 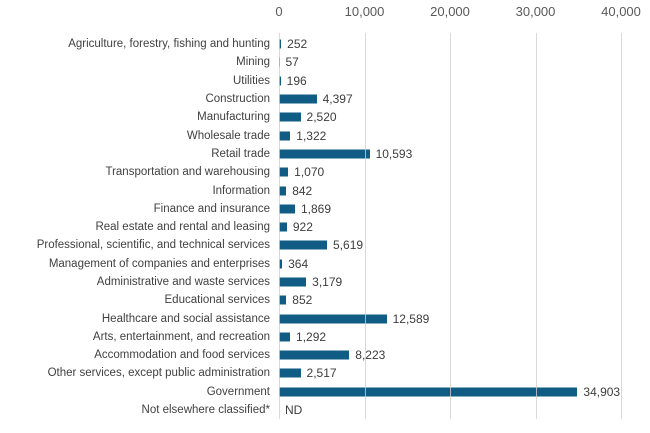 I want to click on chart-row: Government 34,903, so click(x=325, y=392).